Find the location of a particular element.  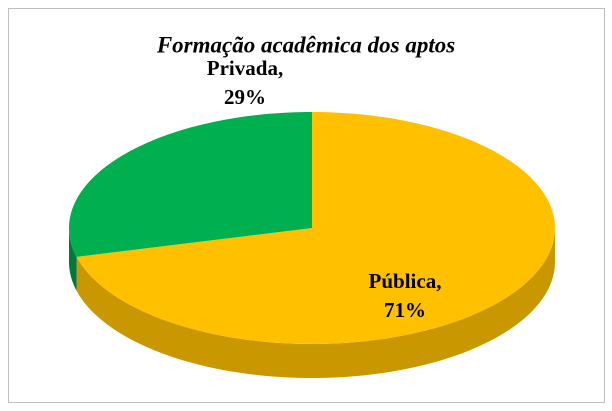

pie-slice is located at coordinates (190, 184).